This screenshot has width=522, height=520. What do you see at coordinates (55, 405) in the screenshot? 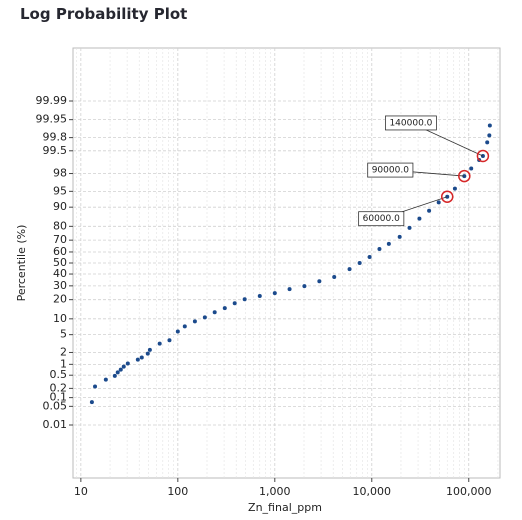
I see `y-tick-label: 0.05` at bounding box center [55, 405].